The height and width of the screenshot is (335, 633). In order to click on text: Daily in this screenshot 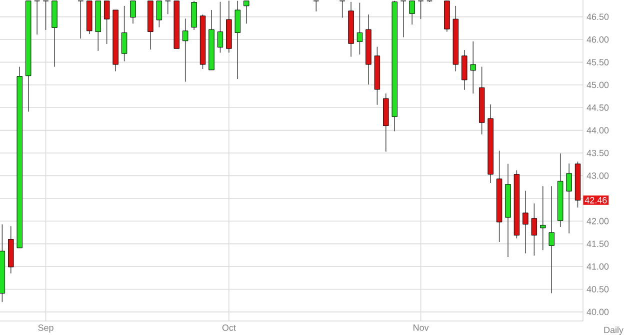, I will do `click(614, 330)`.